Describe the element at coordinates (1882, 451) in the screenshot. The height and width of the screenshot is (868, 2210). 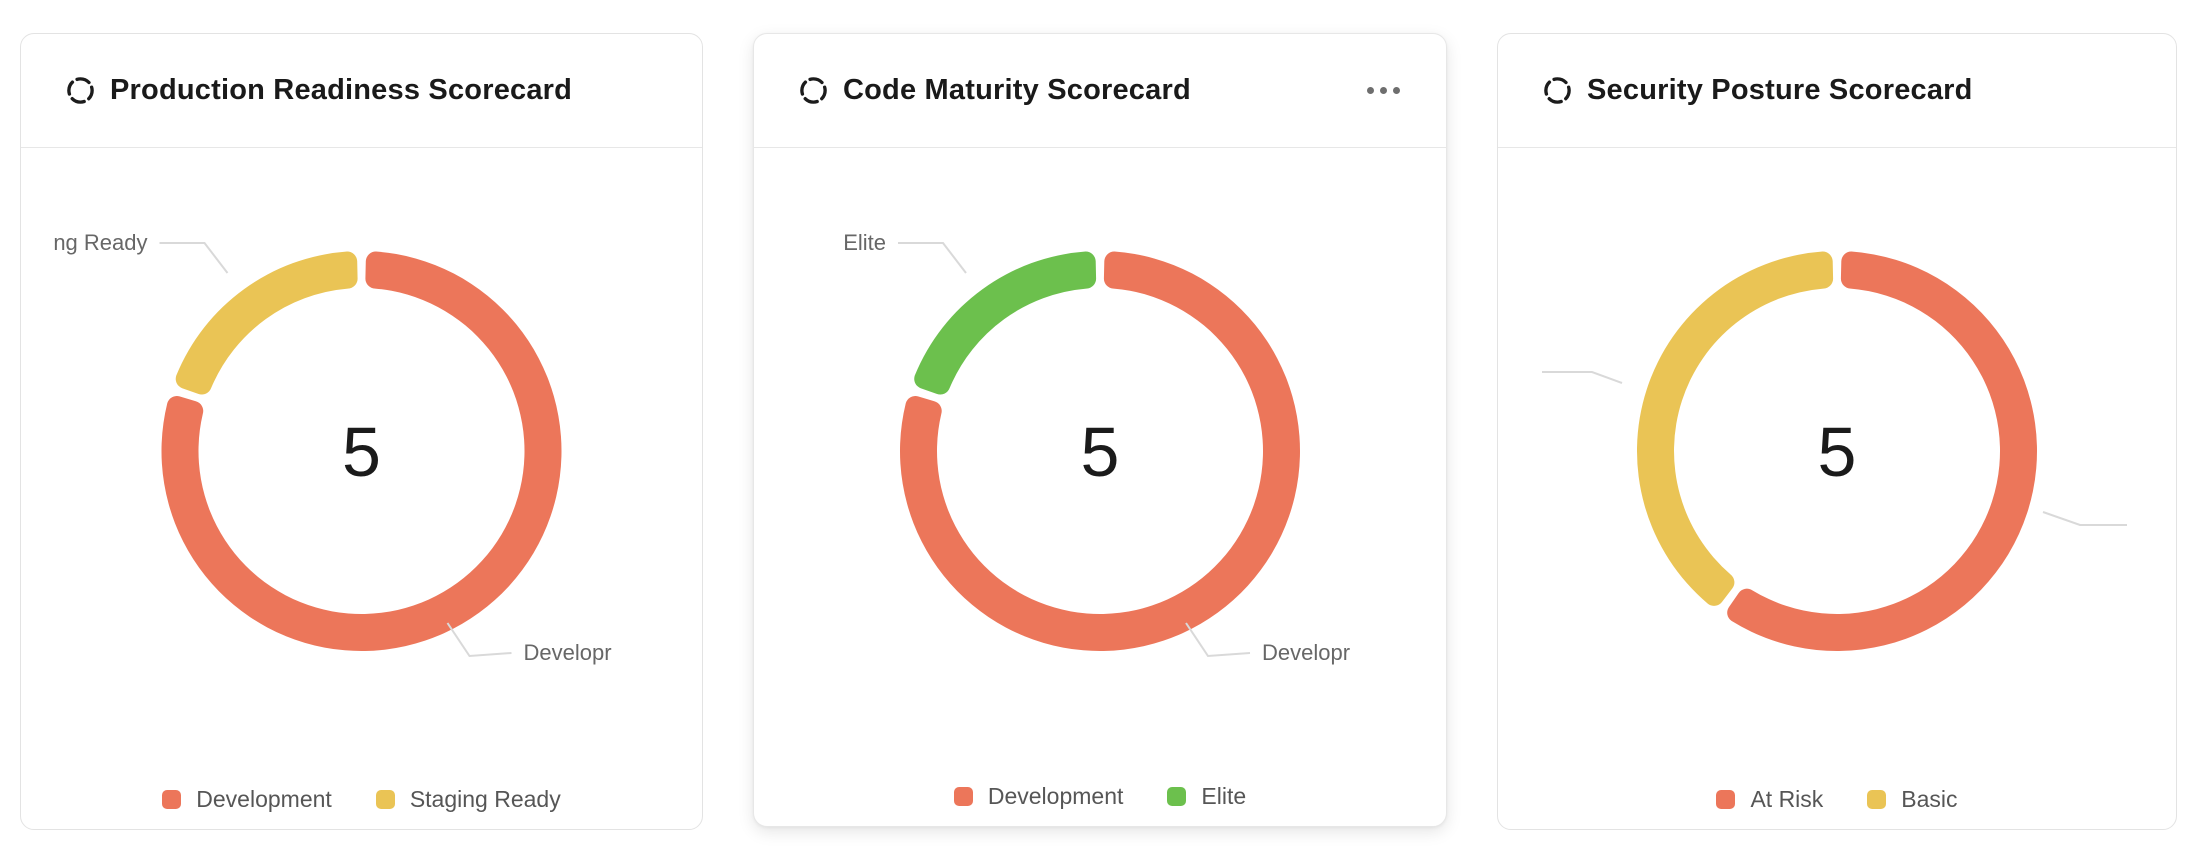
I see `donut-segment-at-risk` at that location.